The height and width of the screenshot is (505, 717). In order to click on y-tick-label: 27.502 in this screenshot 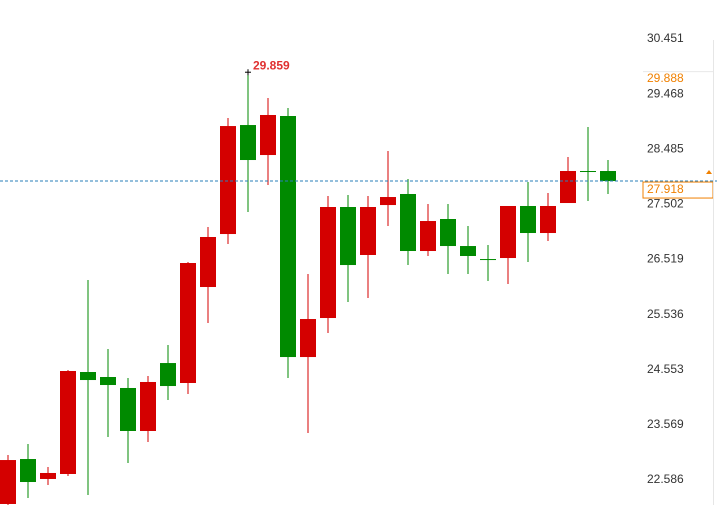, I will do `click(665, 204)`.